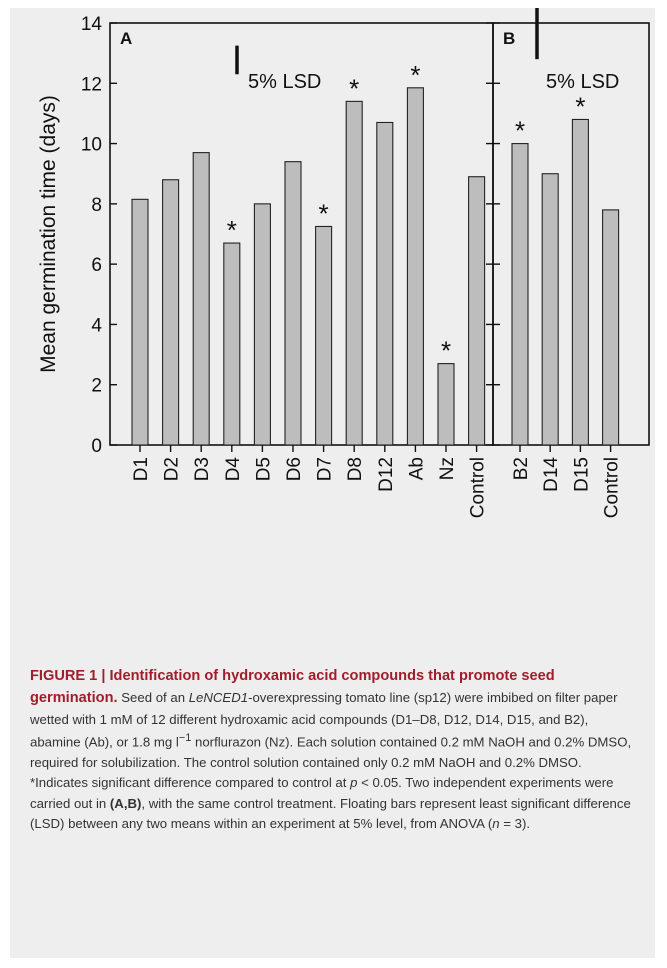 The height and width of the screenshot is (968, 667). I want to click on y-tick-label: 10, so click(91, 145).